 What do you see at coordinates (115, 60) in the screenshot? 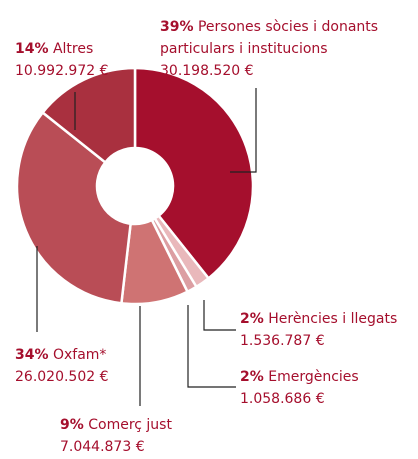
I see `slice-label: 14% Altres 10.992.972 €` at bounding box center [115, 60].